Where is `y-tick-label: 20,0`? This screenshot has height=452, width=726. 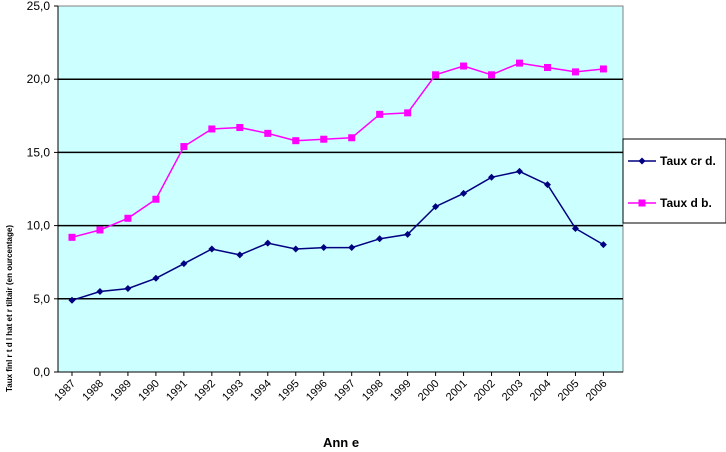 y-tick-label: 20,0 is located at coordinates (39, 79).